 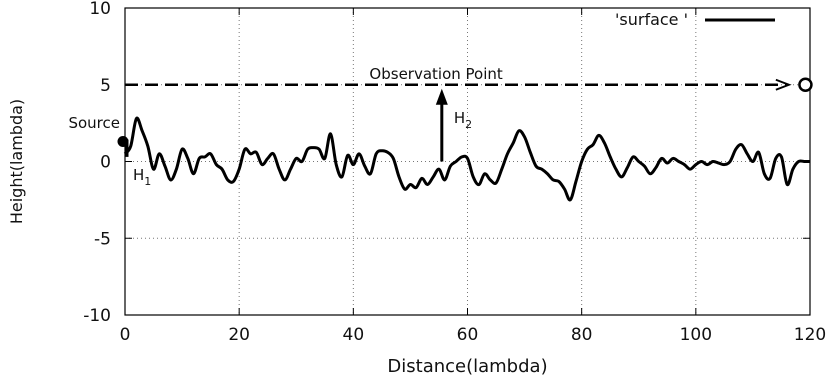 I want to click on observation-point-label: Observation Point, so click(x=435, y=74).